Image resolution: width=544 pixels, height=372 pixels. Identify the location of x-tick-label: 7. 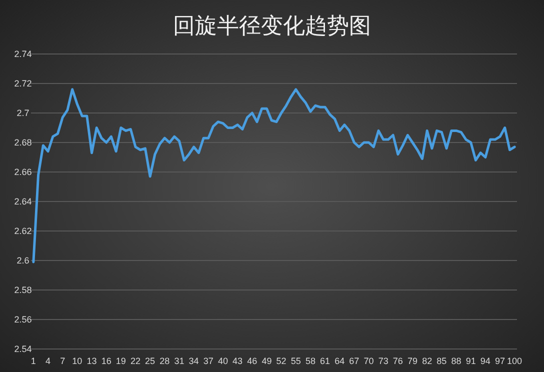
(63, 361).